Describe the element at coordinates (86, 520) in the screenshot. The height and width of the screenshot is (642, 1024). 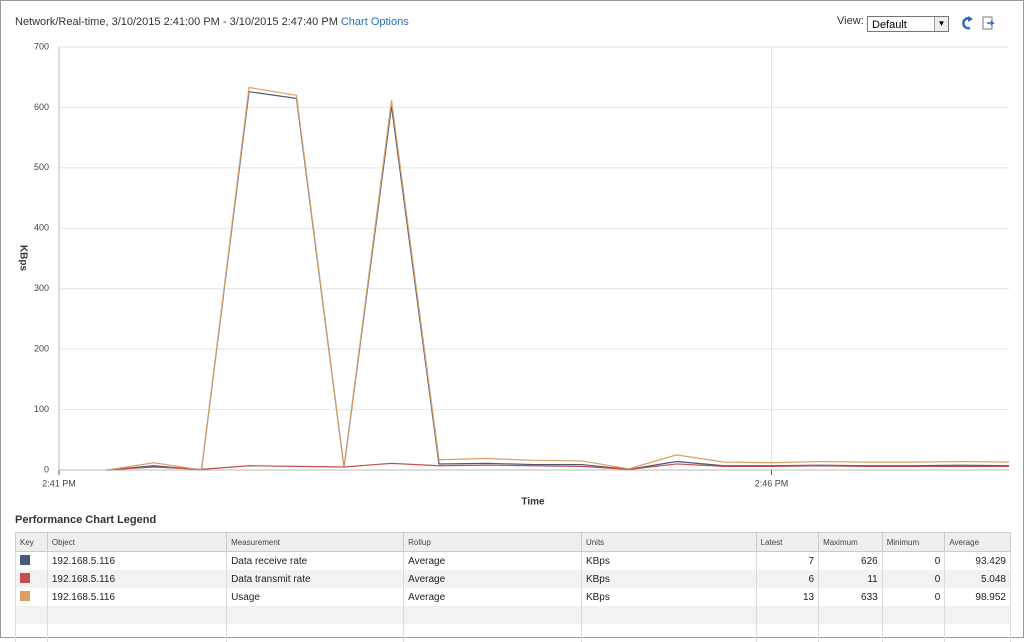
I see `legend-title: Performance Chart Legend` at that location.